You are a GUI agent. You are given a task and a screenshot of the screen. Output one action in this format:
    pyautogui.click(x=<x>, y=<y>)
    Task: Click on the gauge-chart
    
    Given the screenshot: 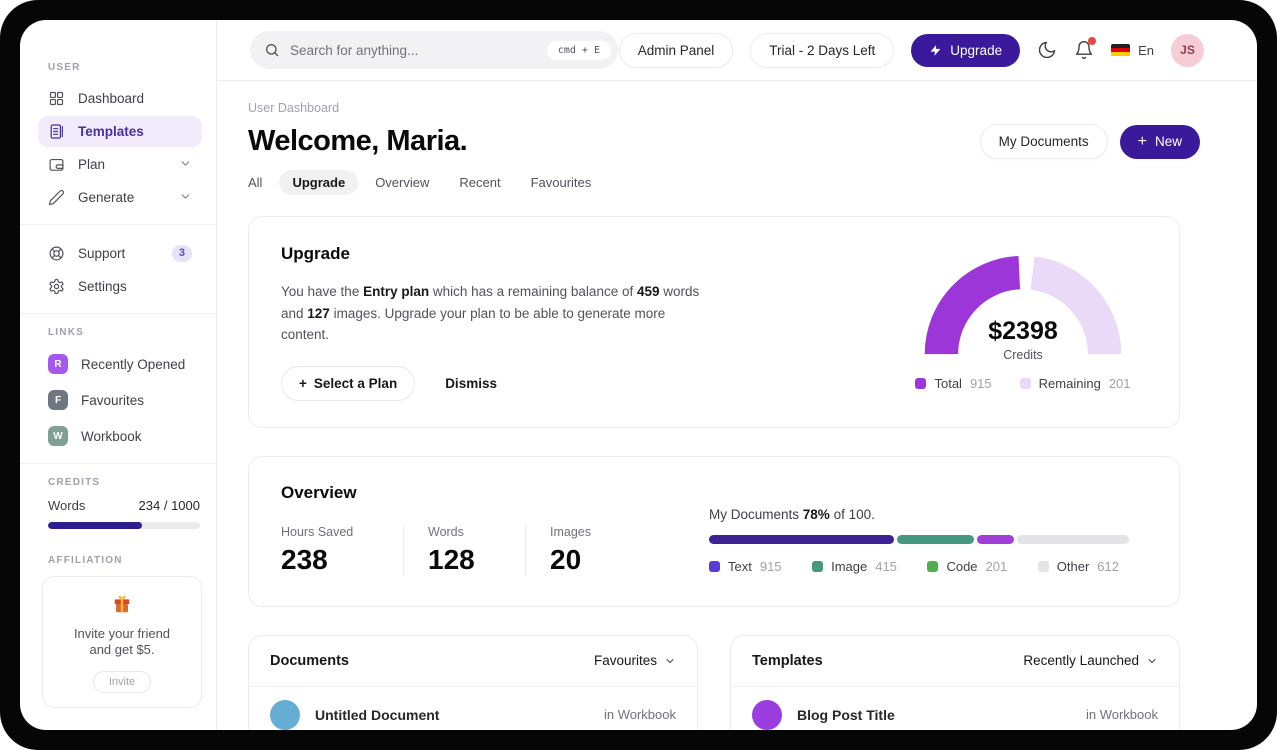 What is the action you would take?
    pyautogui.click(x=1023, y=305)
    